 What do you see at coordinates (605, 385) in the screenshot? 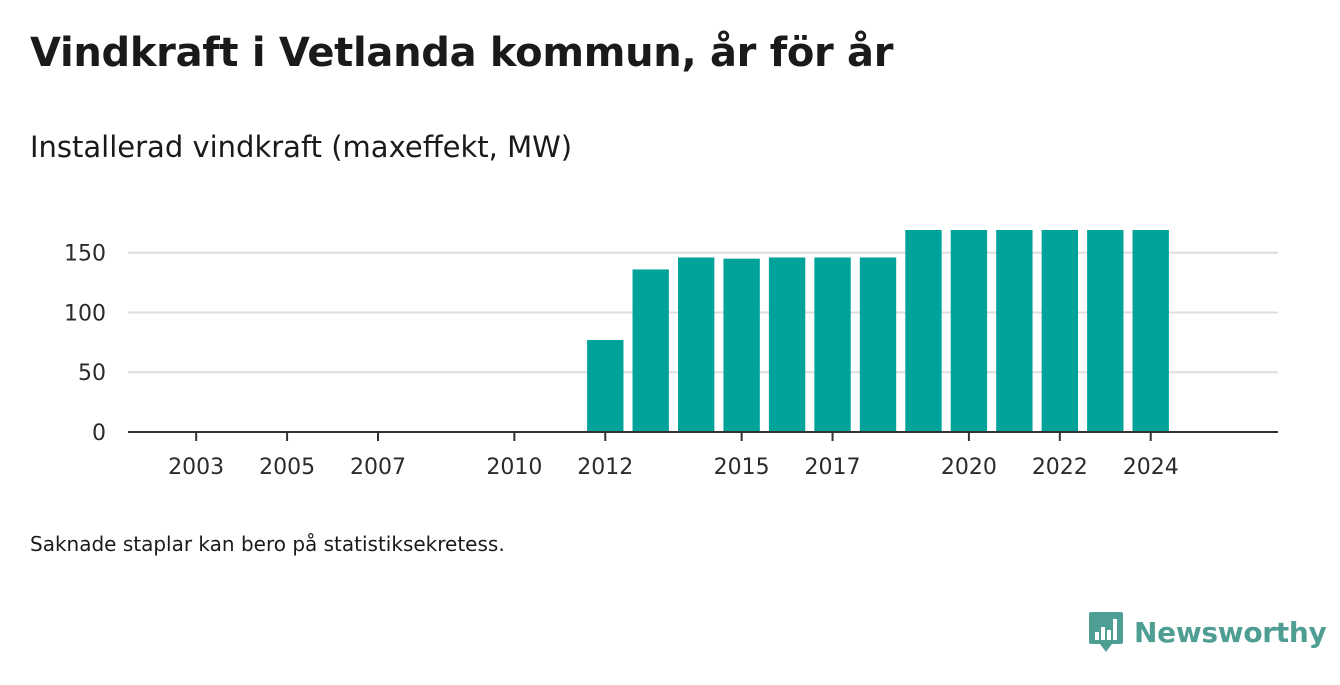
I see `bar-2012` at bounding box center [605, 385].